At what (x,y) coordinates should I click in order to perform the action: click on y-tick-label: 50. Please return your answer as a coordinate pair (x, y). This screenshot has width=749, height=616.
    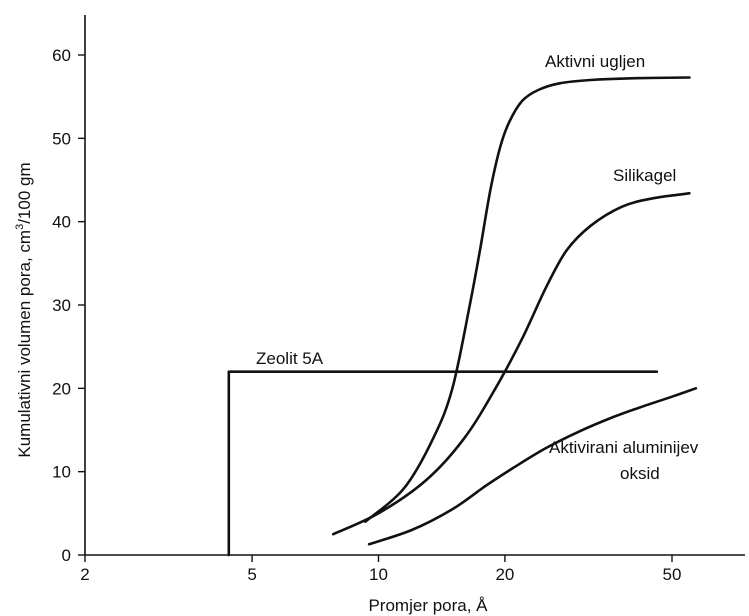
    Looking at the image, I should click on (61, 138).